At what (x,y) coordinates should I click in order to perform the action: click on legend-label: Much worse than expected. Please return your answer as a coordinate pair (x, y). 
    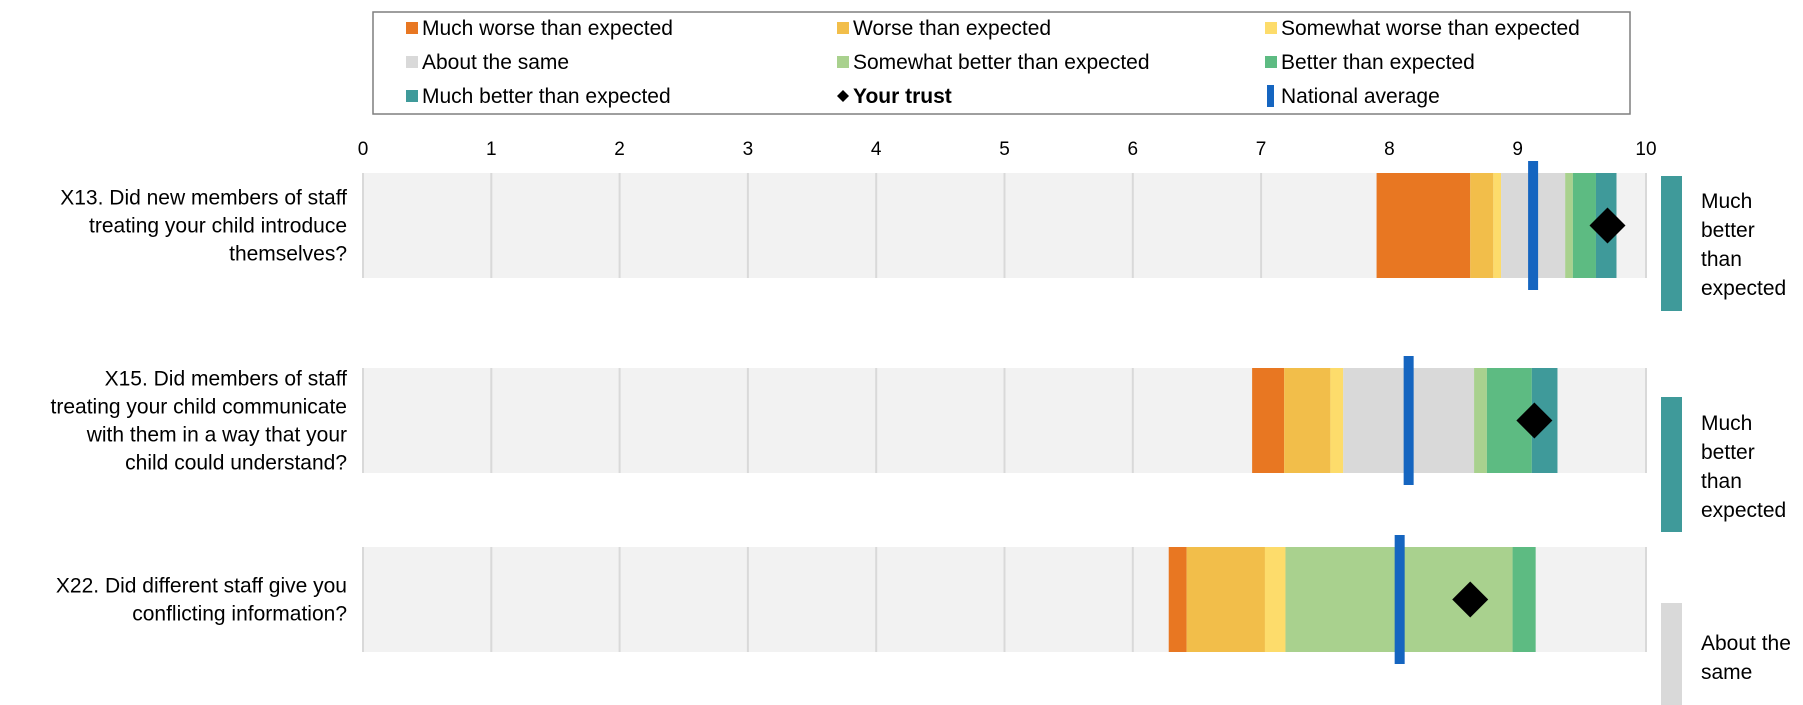
    Looking at the image, I should click on (547, 28).